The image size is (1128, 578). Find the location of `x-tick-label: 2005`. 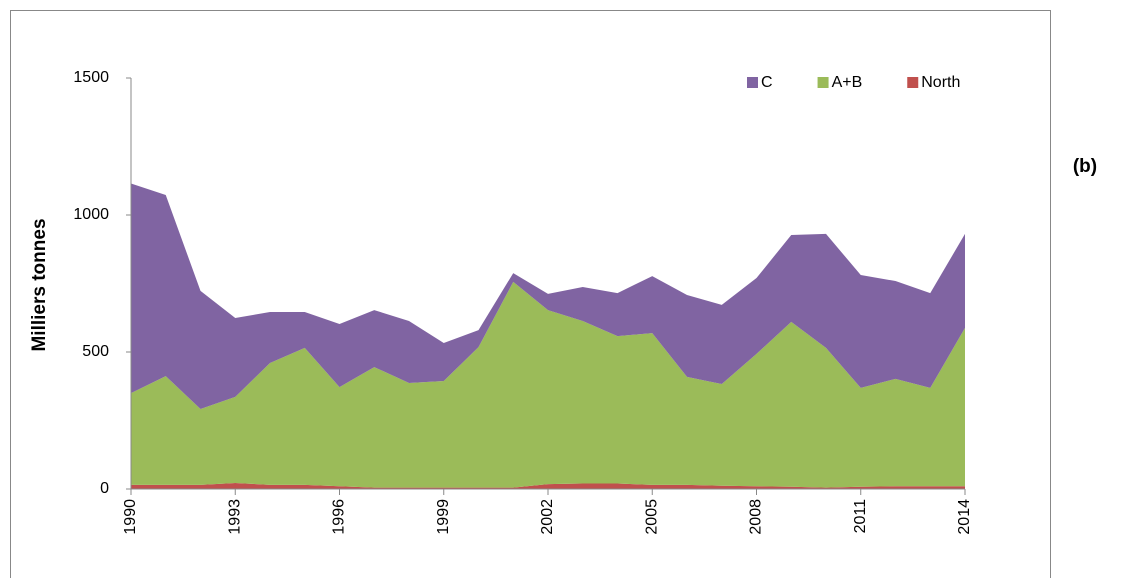

x-tick-label: 2005 is located at coordinates (651, 517).